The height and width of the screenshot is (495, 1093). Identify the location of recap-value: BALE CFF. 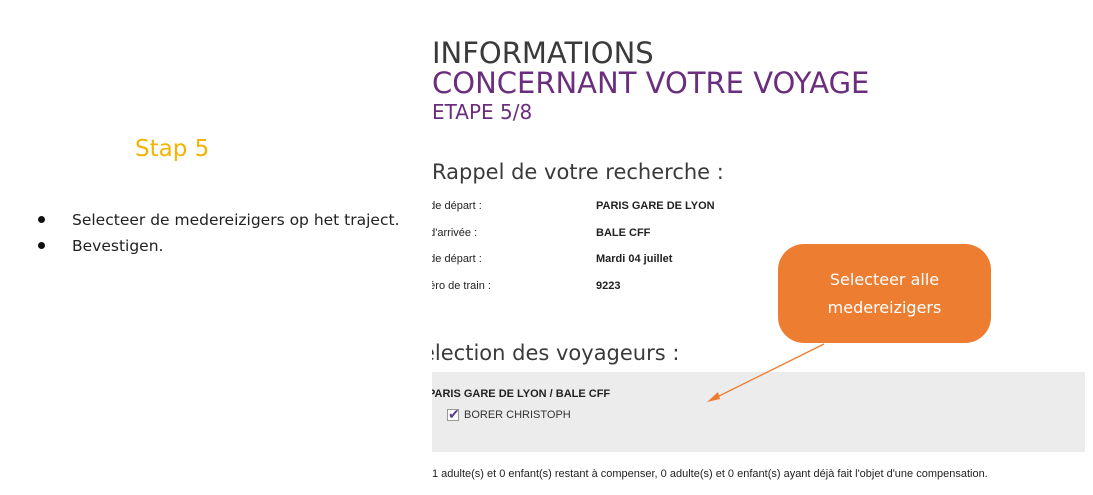
(623, 232).